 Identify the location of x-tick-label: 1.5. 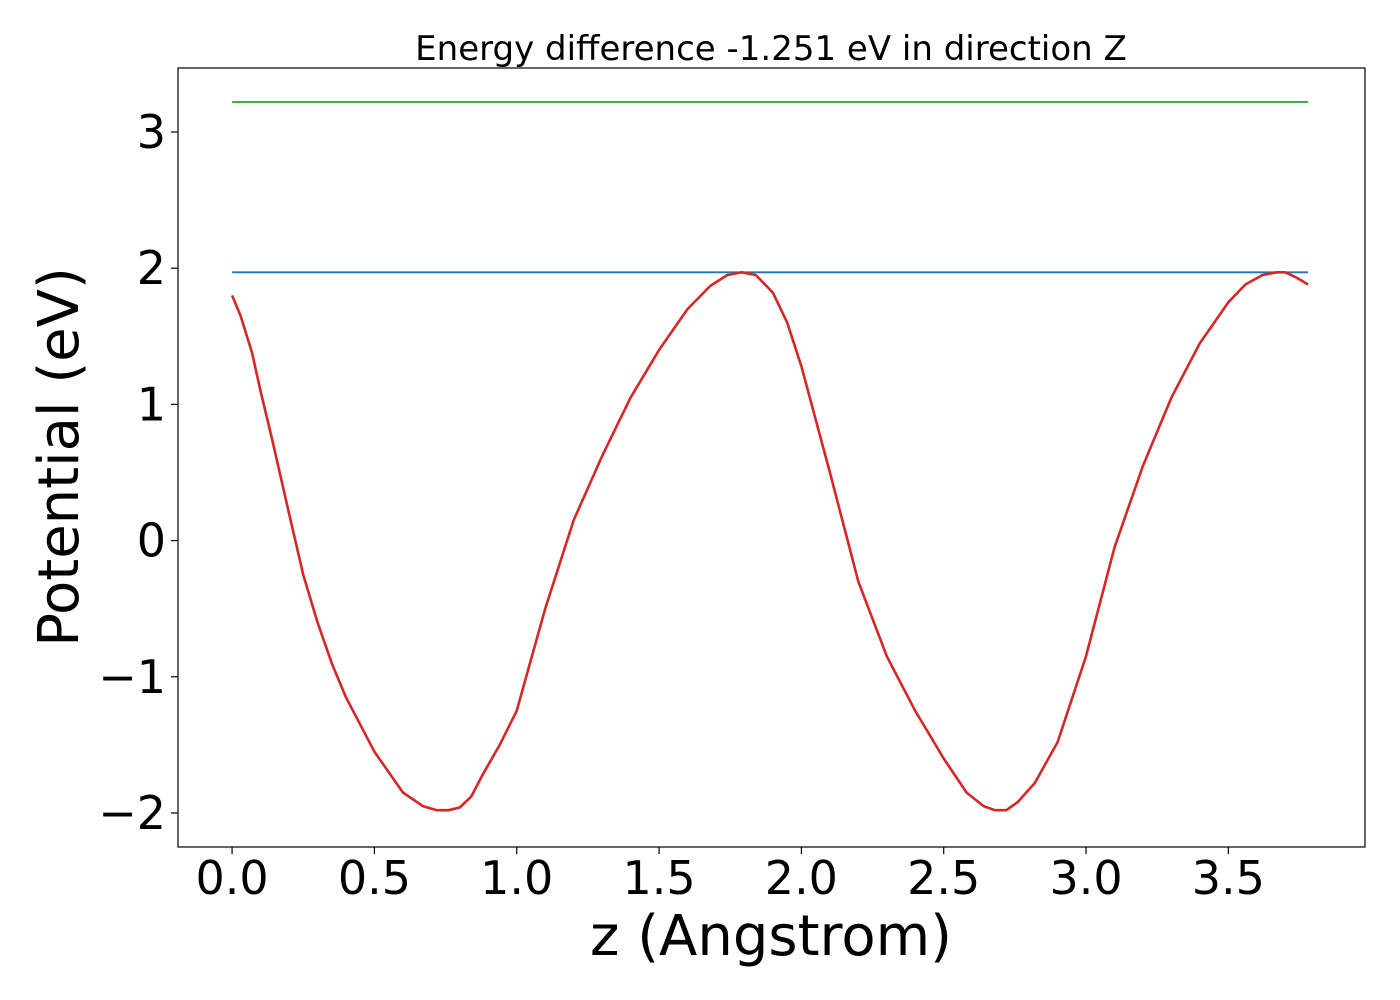
(658, 878).